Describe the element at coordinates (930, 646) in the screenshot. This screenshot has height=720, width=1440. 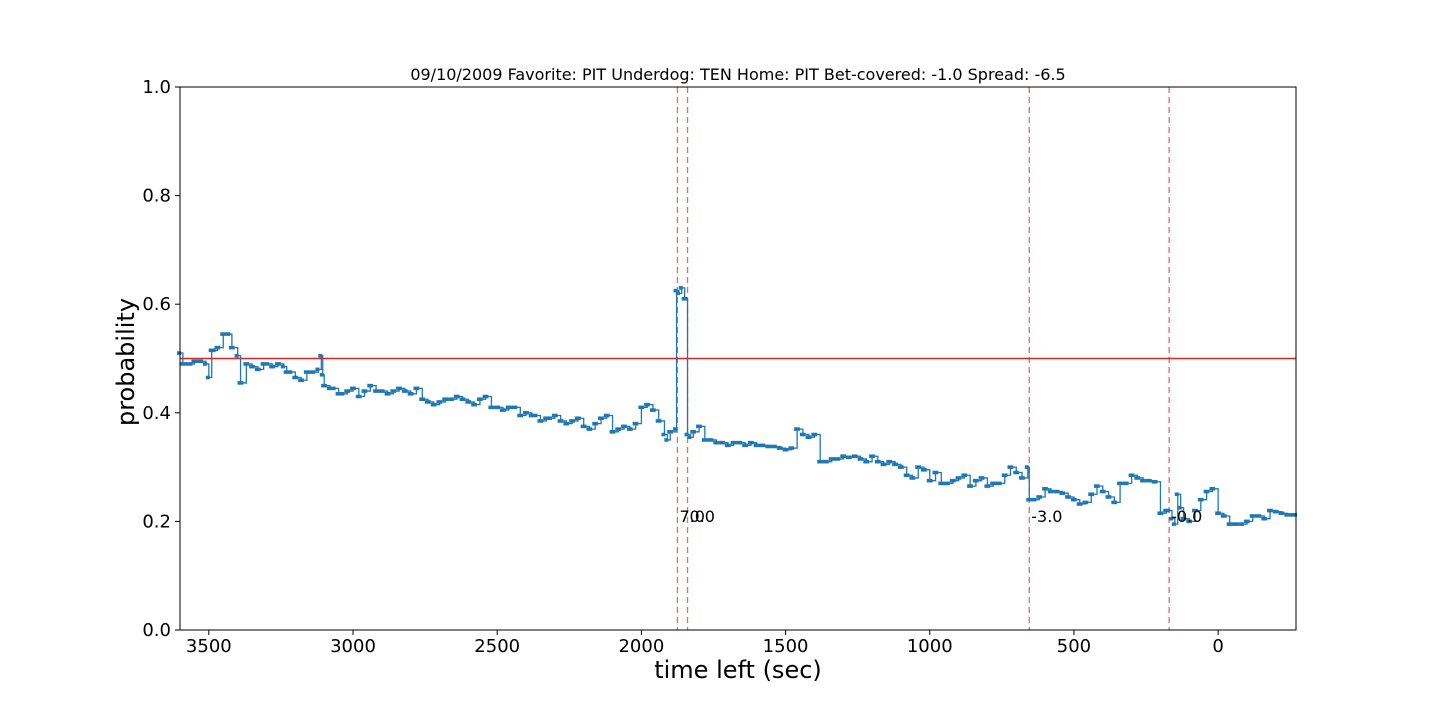
I see `x-tick-label: 1000` at that location.